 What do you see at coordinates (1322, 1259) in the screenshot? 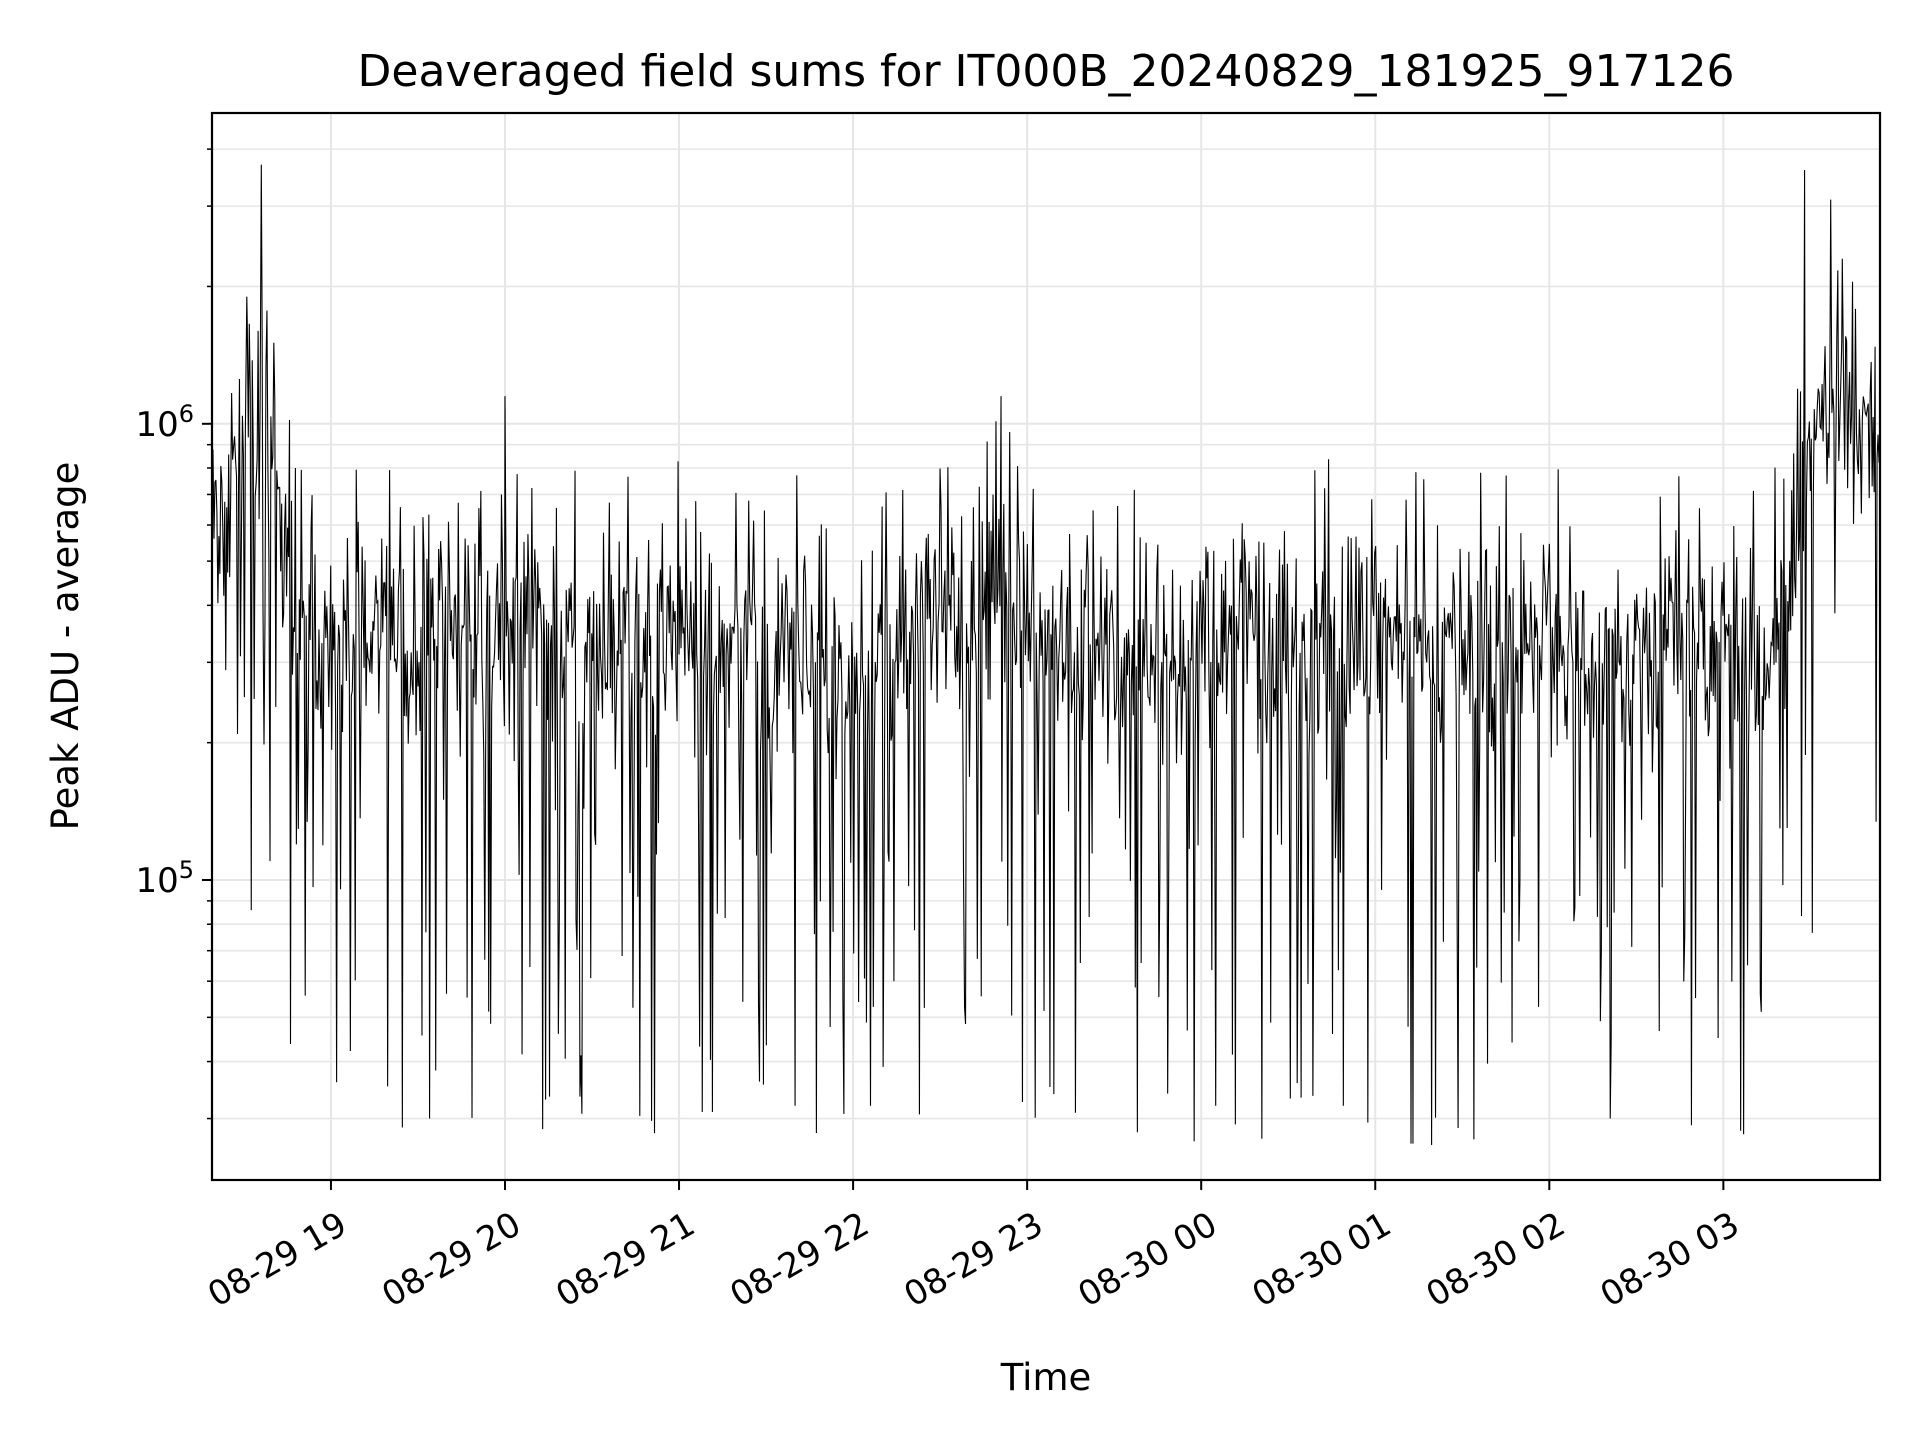
I see `x-tick-label: 08-30 01` at bounding box center [1322, 1259].